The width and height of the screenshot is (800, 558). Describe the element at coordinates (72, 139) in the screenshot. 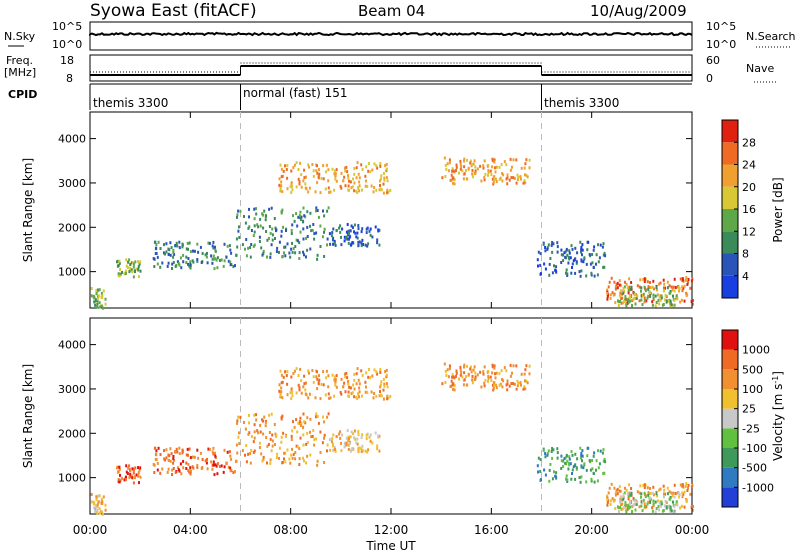

I see `y-tick-label: 4000` at that location.